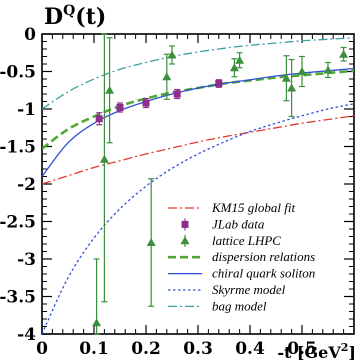  Describe the element at coordinates (238, 223) in the screenshot. I see `legend-label: JLab data` at that location.